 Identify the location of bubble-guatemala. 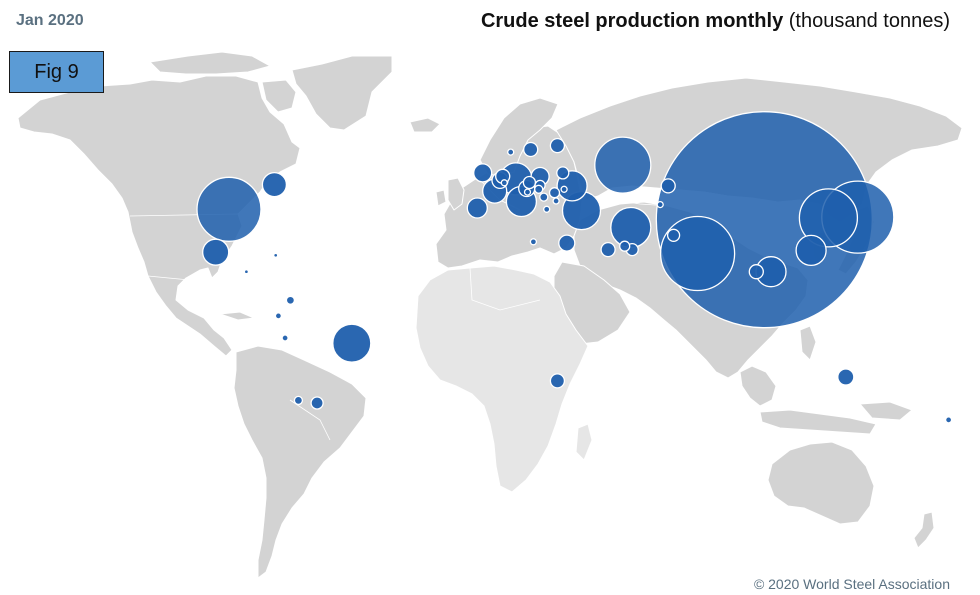
(246, 272).